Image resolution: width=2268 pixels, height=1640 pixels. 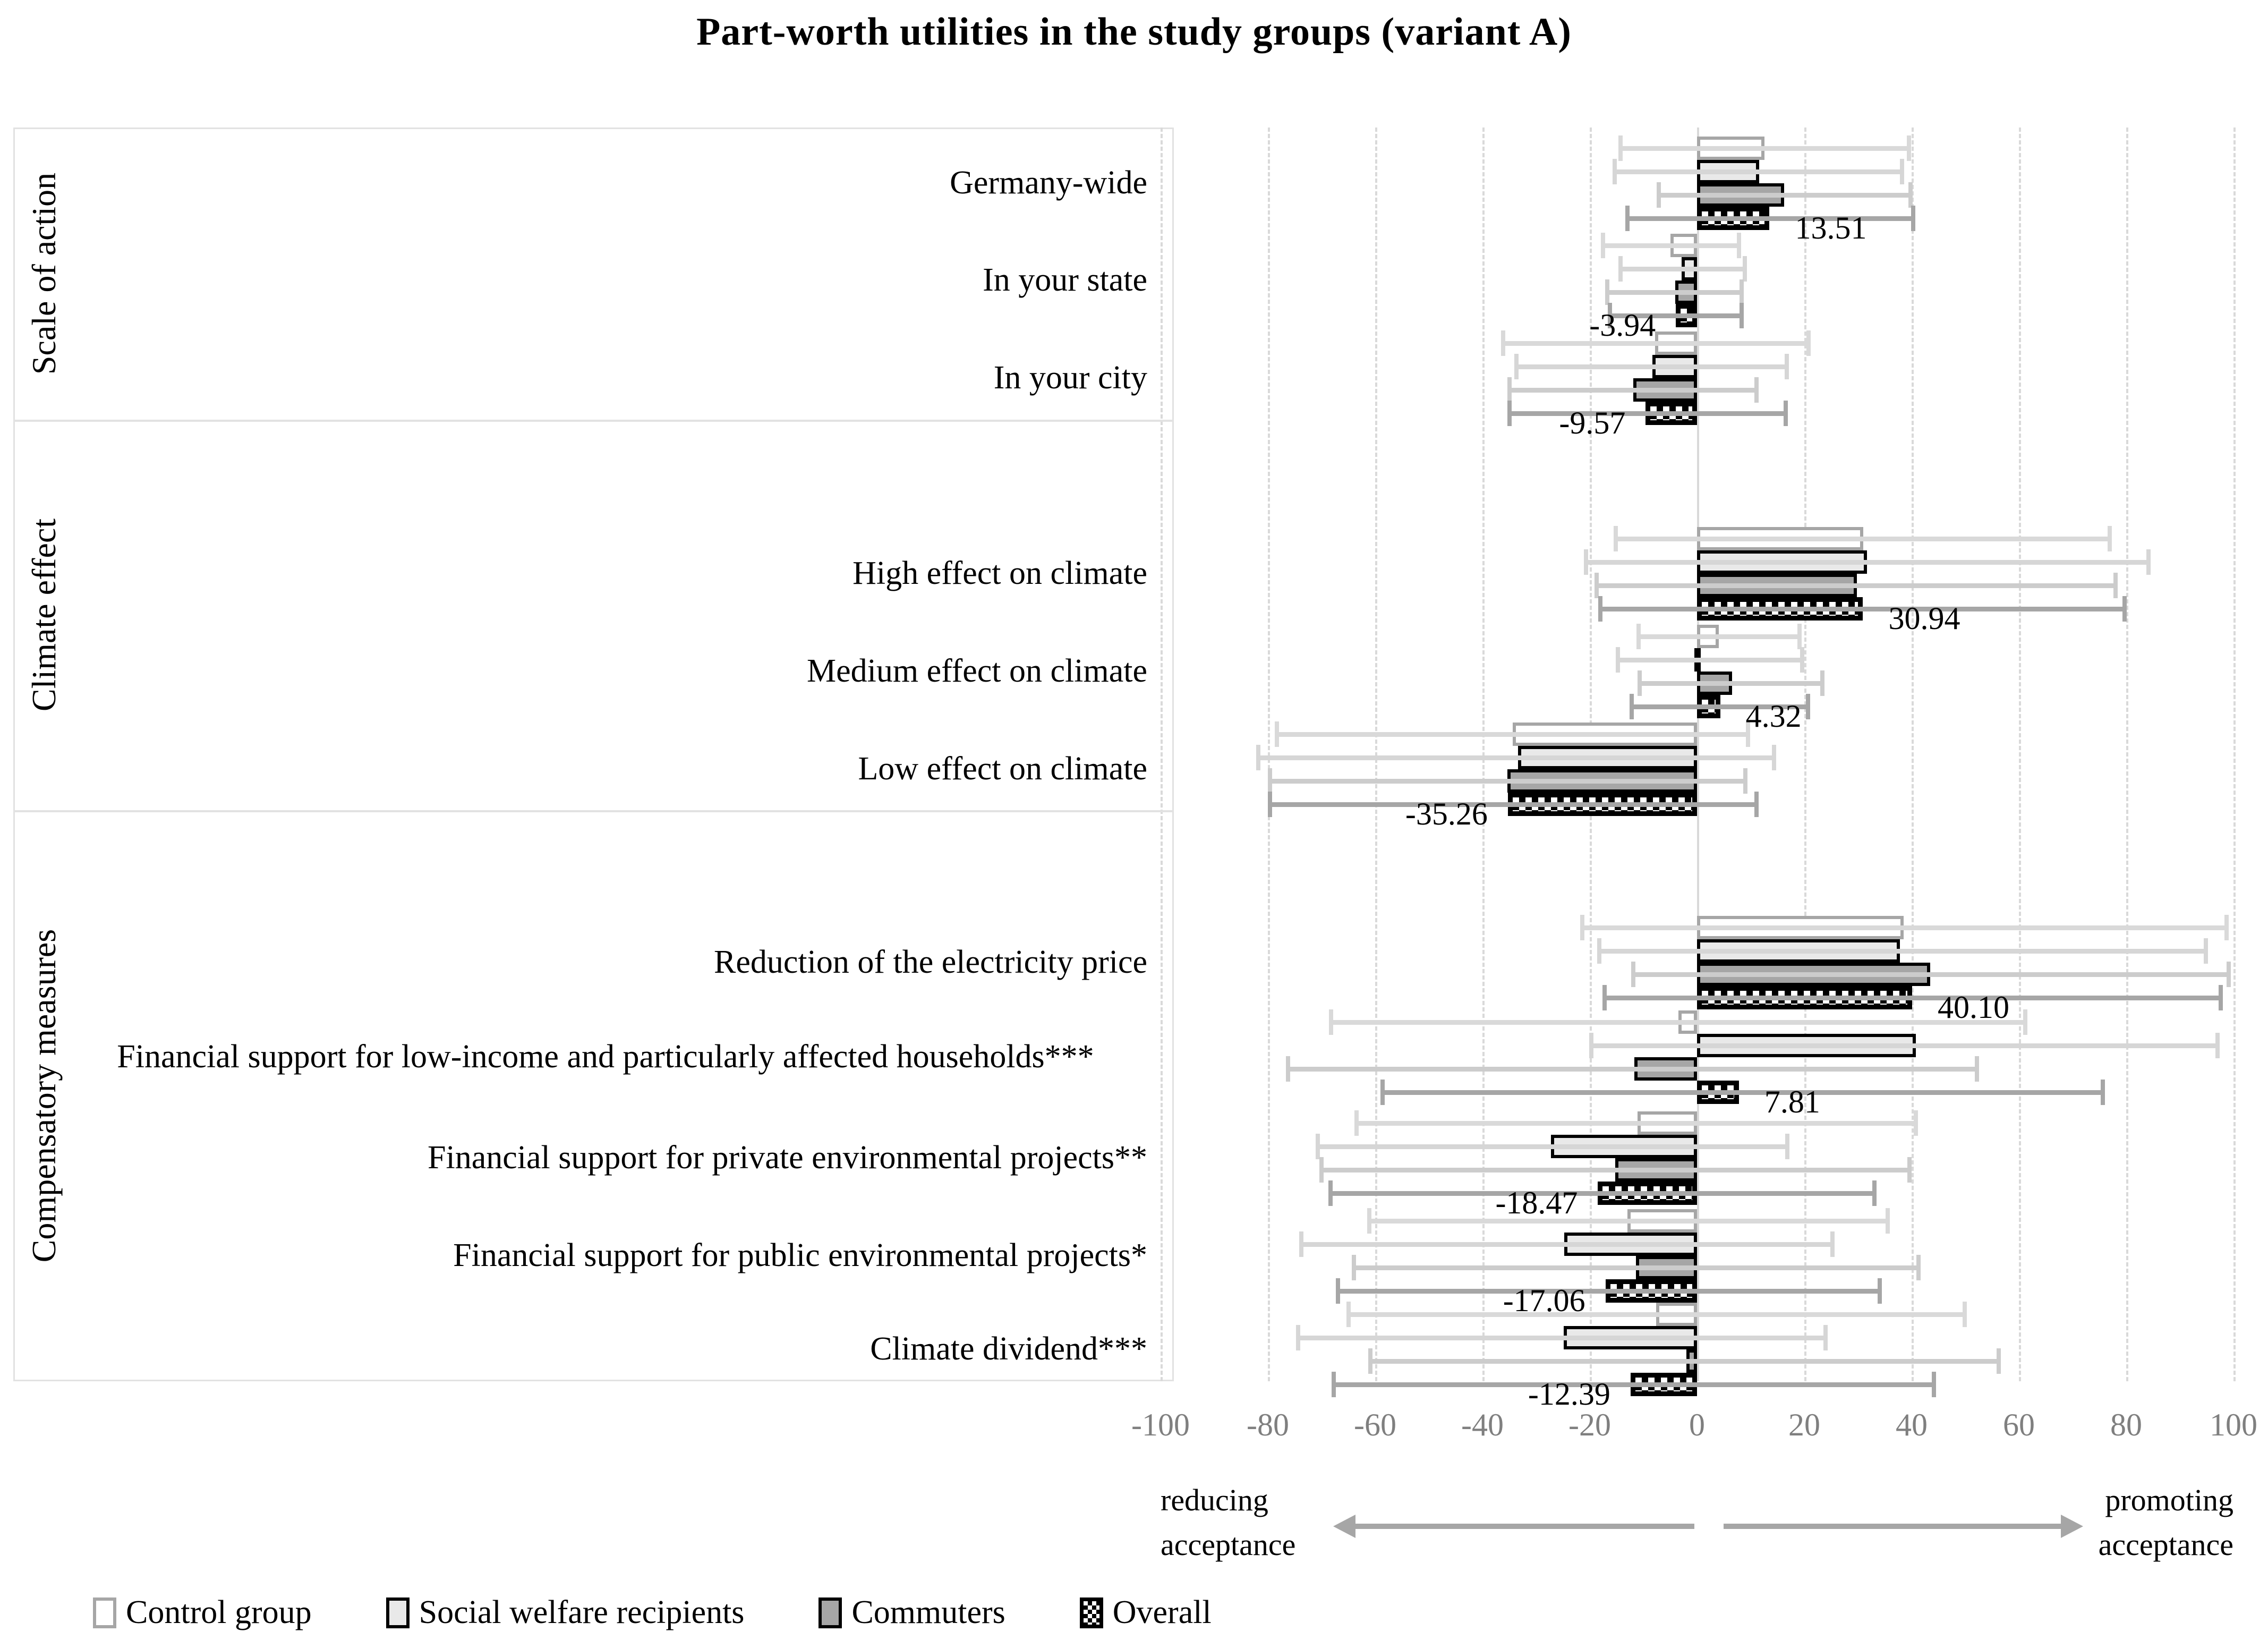 I want to click on x-axis-tick: -80, so click(x=1268, y=1424).